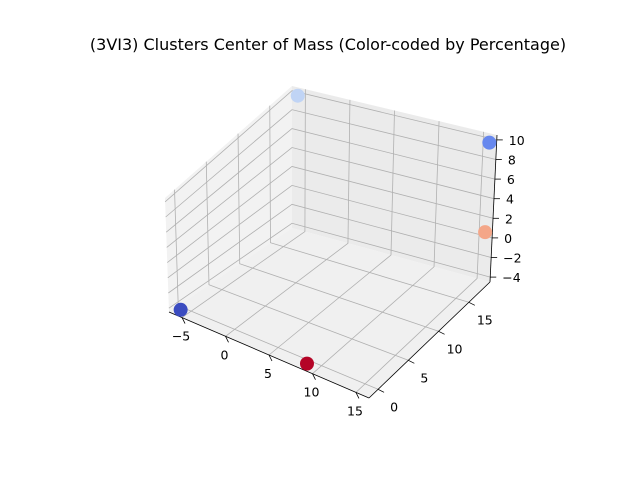 This screenshot has height=480, width=640. Describe the element at coordinates (312, 392) in the screenshot. I see `x-tick-label: 10` at that location.